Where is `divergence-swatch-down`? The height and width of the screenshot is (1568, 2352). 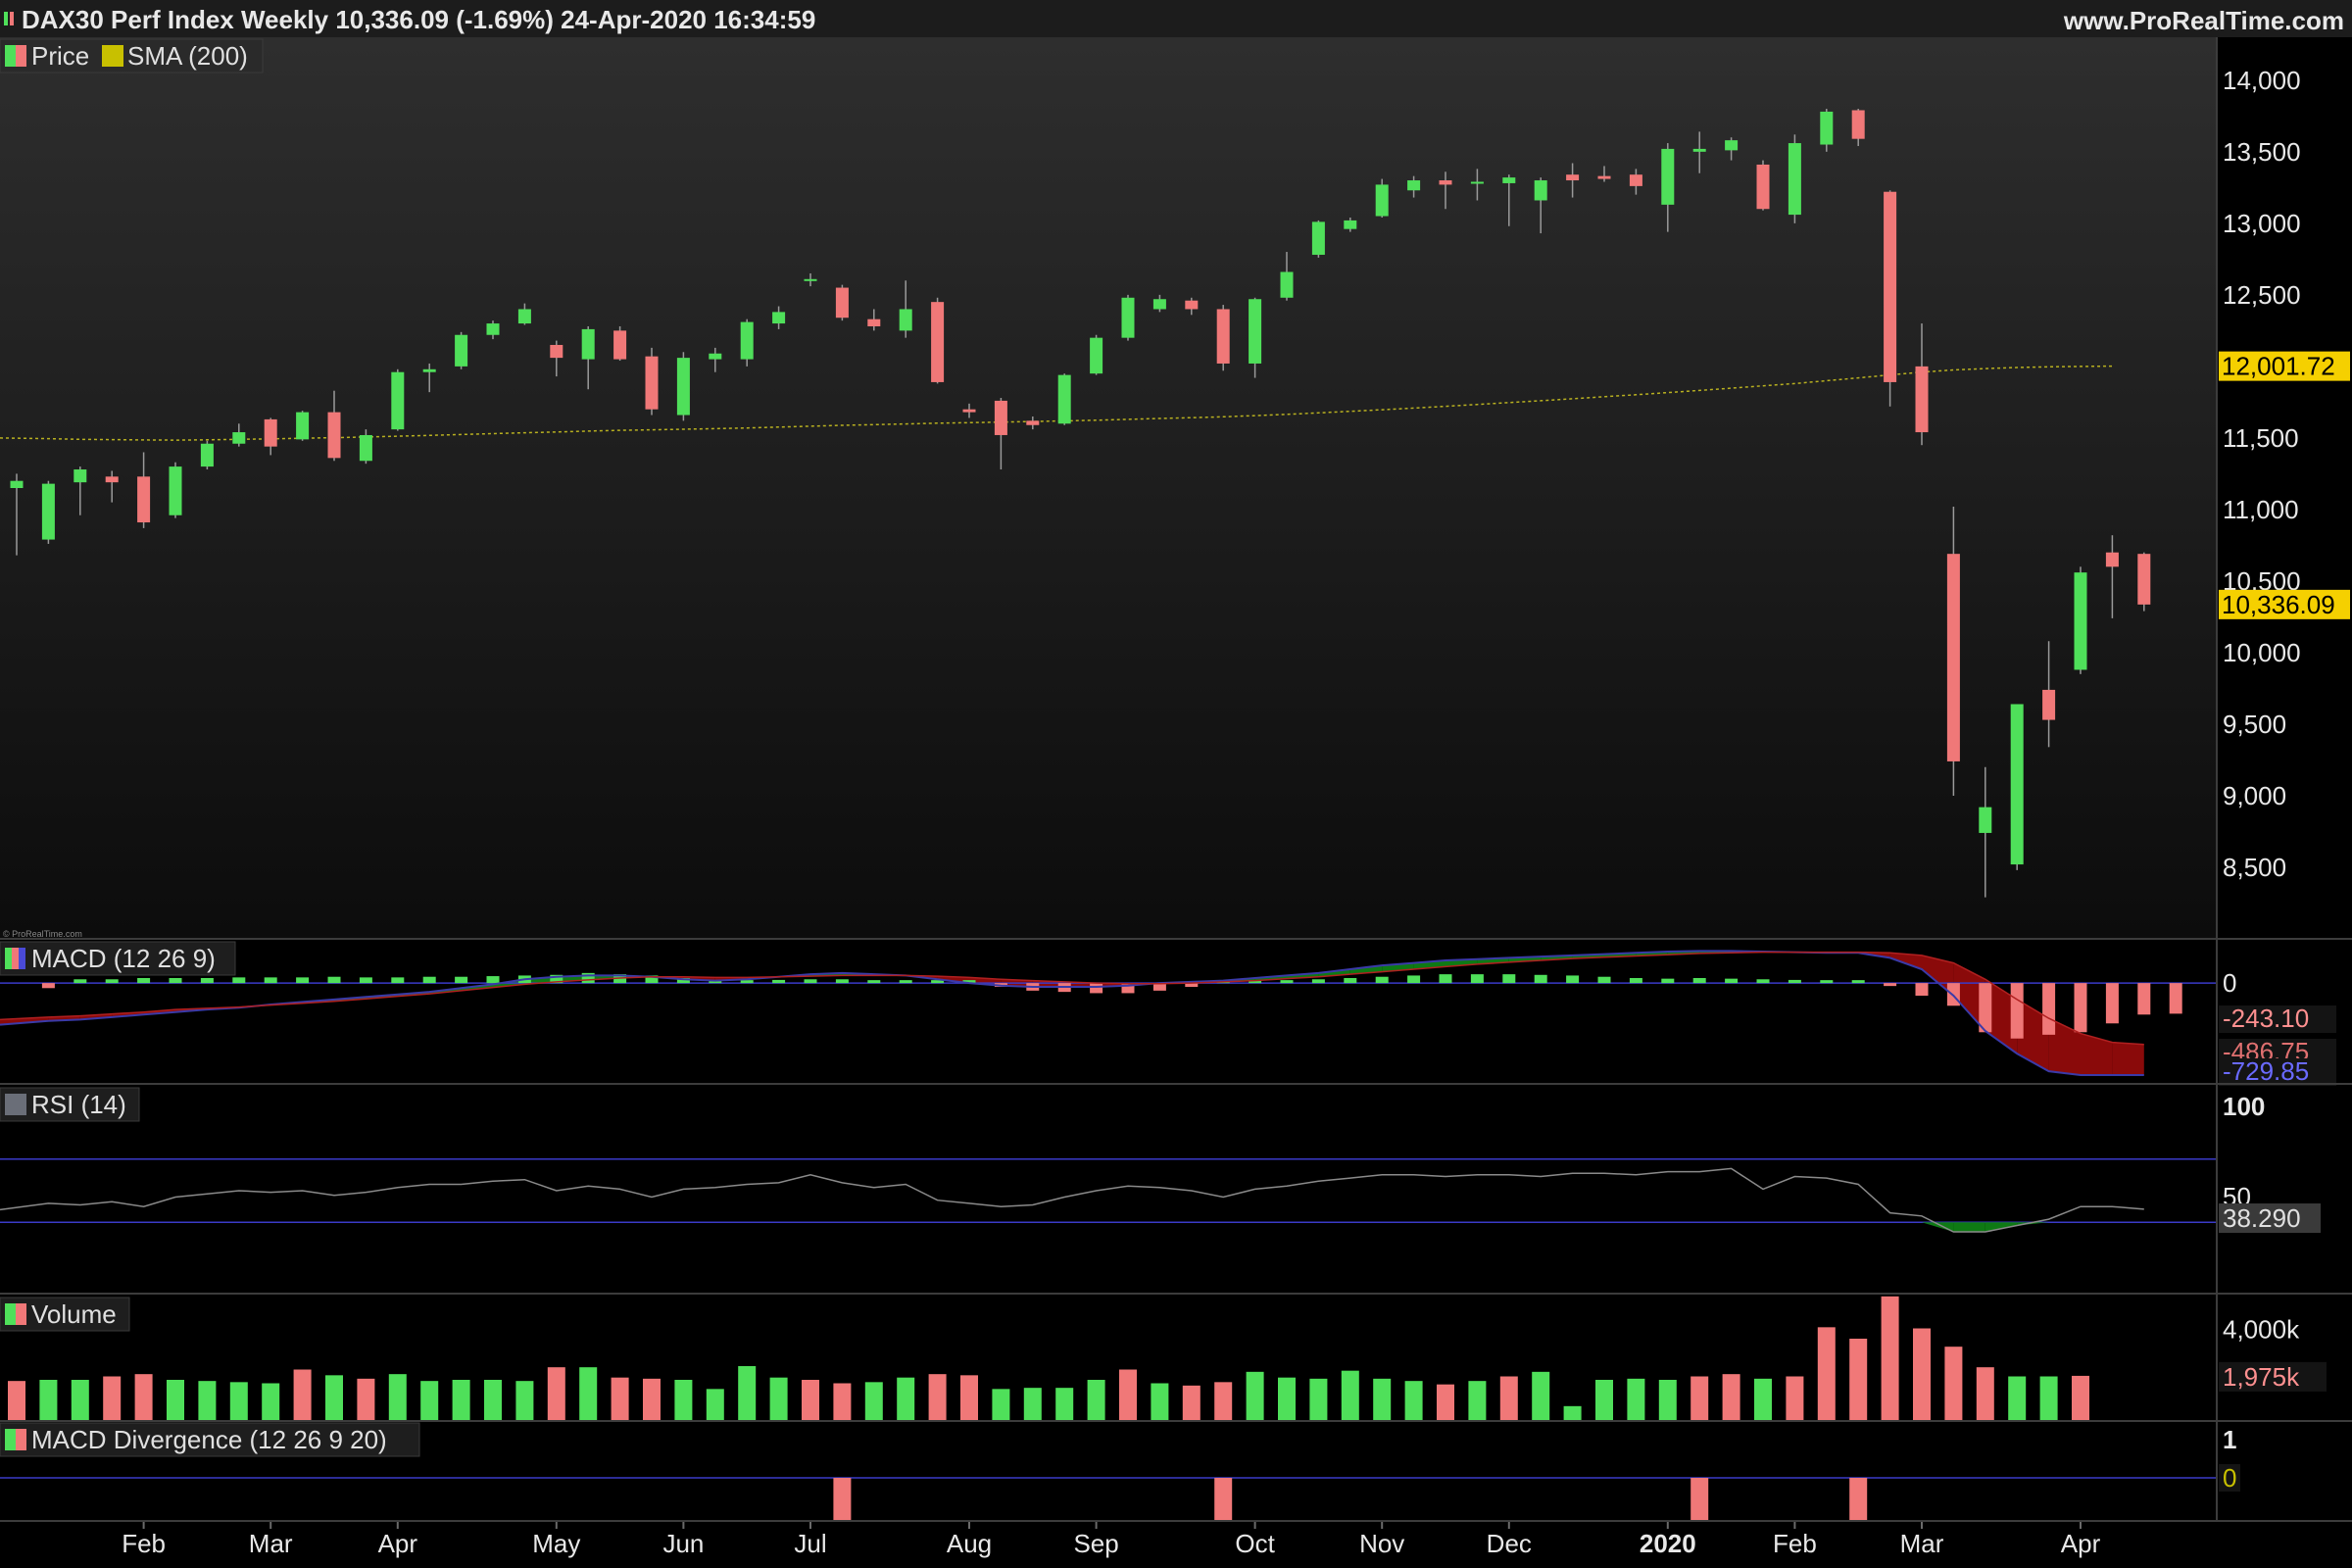
divergence-swatch-down is located at coordinates (21, 1439).